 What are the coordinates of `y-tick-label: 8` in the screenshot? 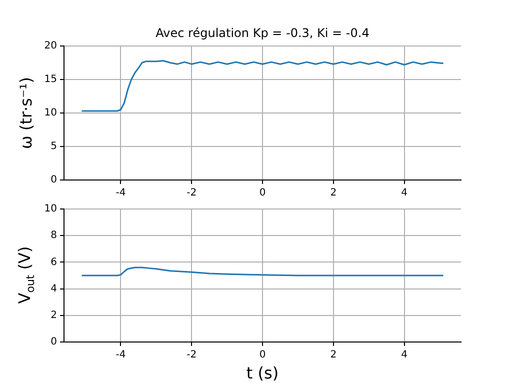 It's located at (53, 236).